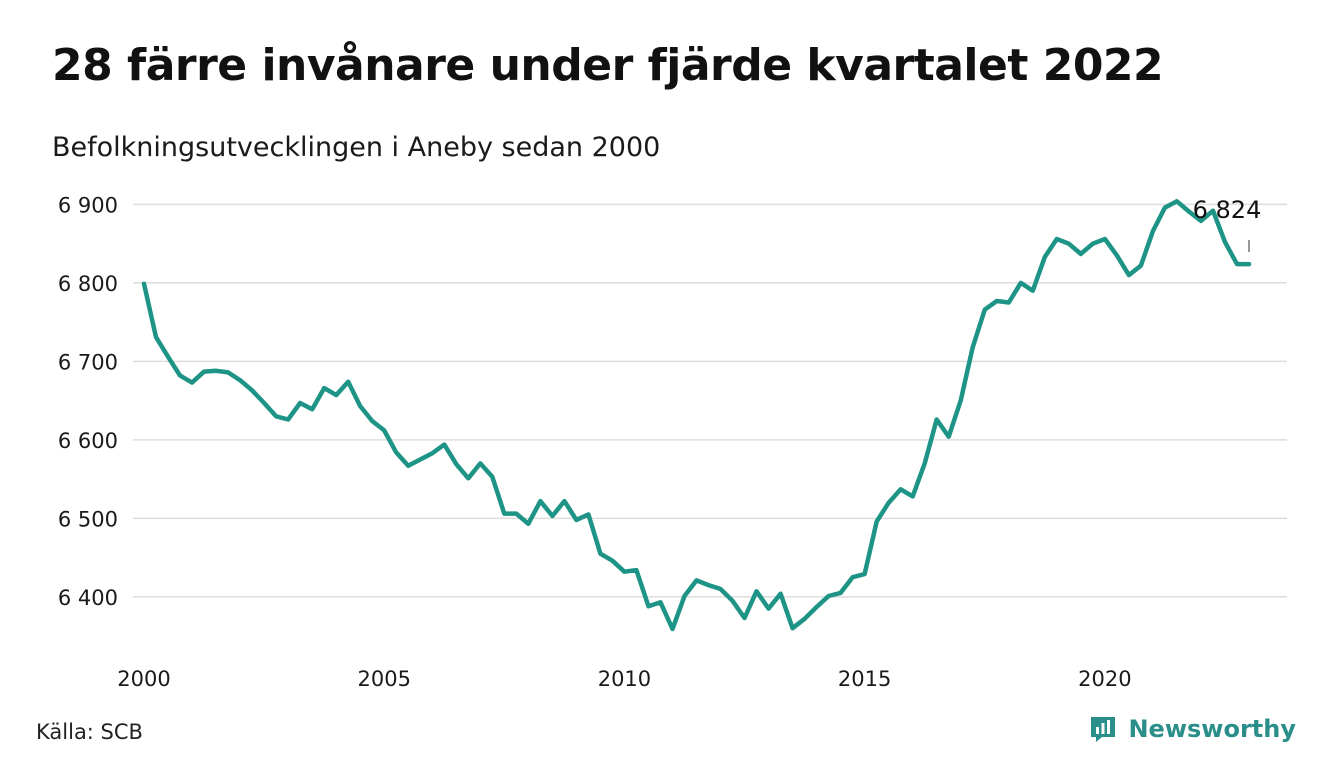  What do you see at coordinates (88, 598) in the screenshot?
I see `y-tick-label: 6 400` at bounding box center [88, 598].